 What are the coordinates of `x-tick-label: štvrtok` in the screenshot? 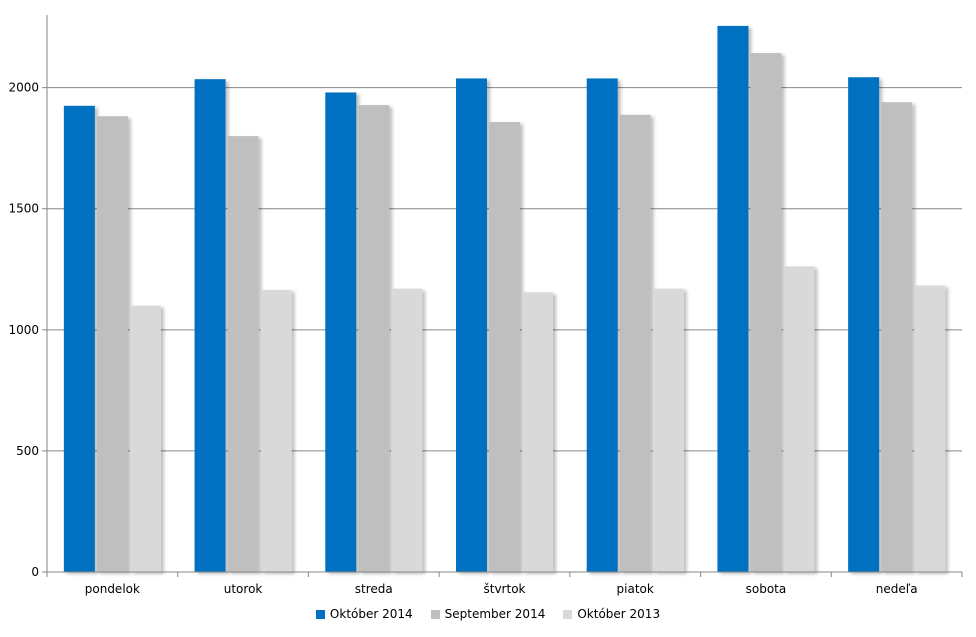 It's located at (505, 589).